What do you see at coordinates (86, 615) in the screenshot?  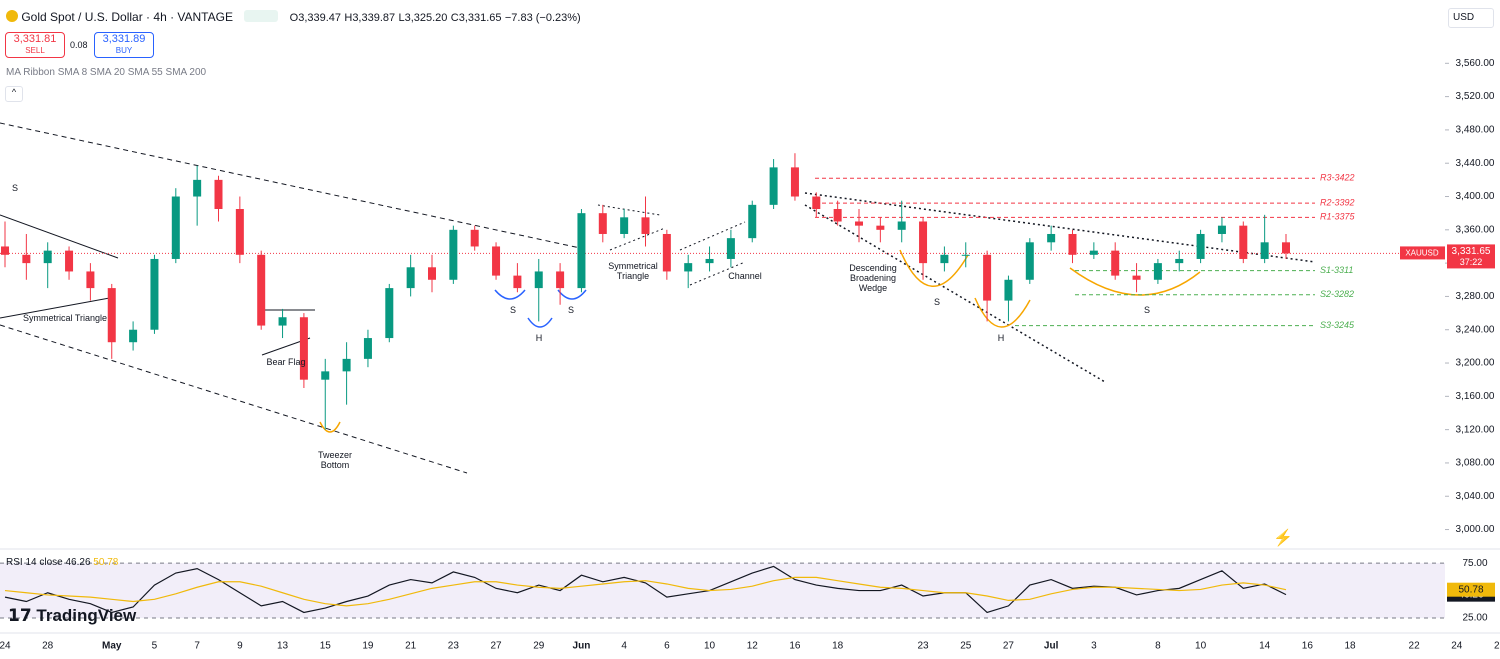 I see `logo-text: TradingView` at bounding box center [86, 615].